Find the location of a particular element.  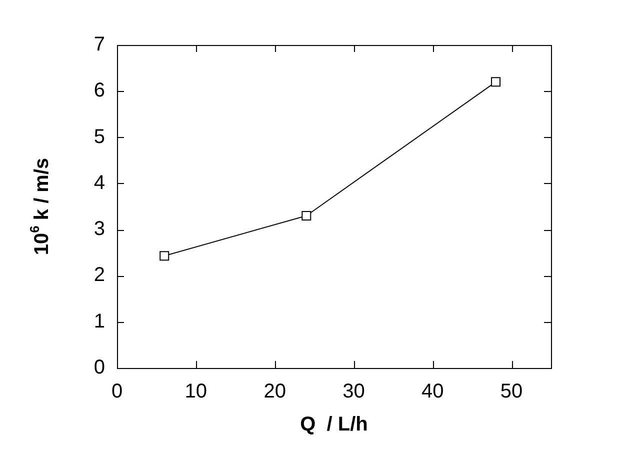

y-tick-label: 3 is located at coordinates (99, 229).